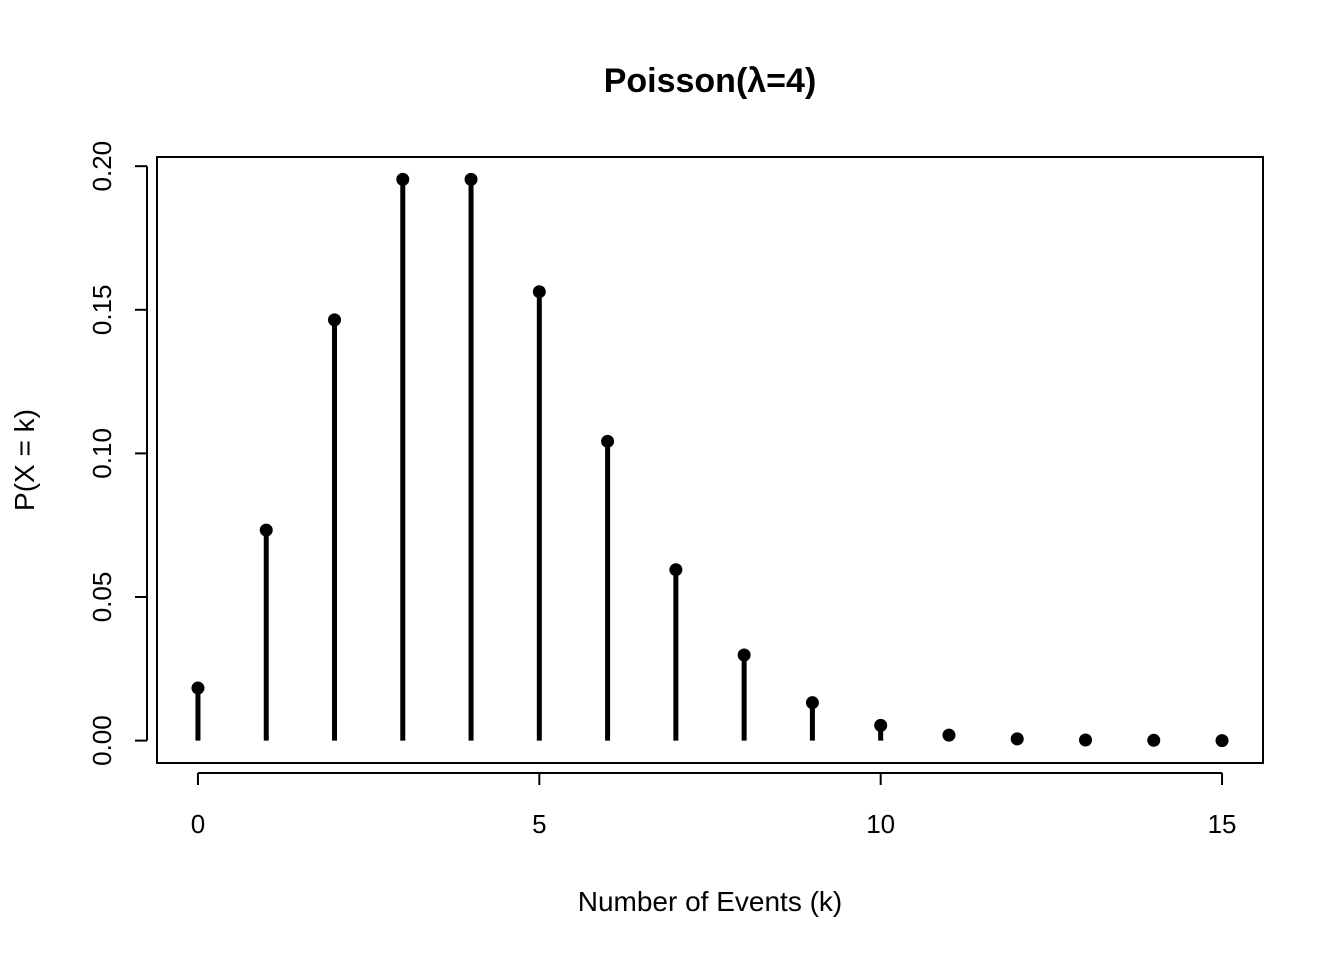 The image size is (1344, 960). Describe the element at coordinates (102, 597) in the screenshot. I see `y-tick-label: 0.05` at that location.